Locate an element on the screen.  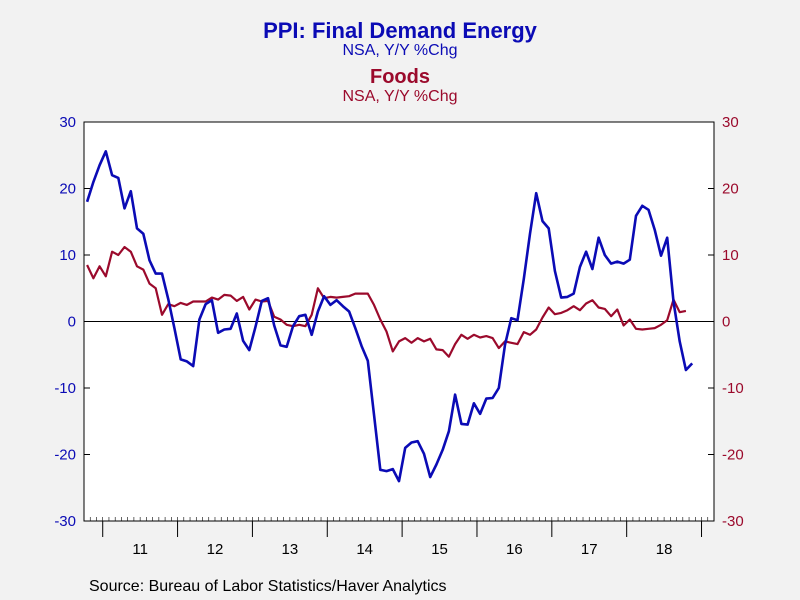
y-tick-label-left: -30 is located at coordinates (65, 521).